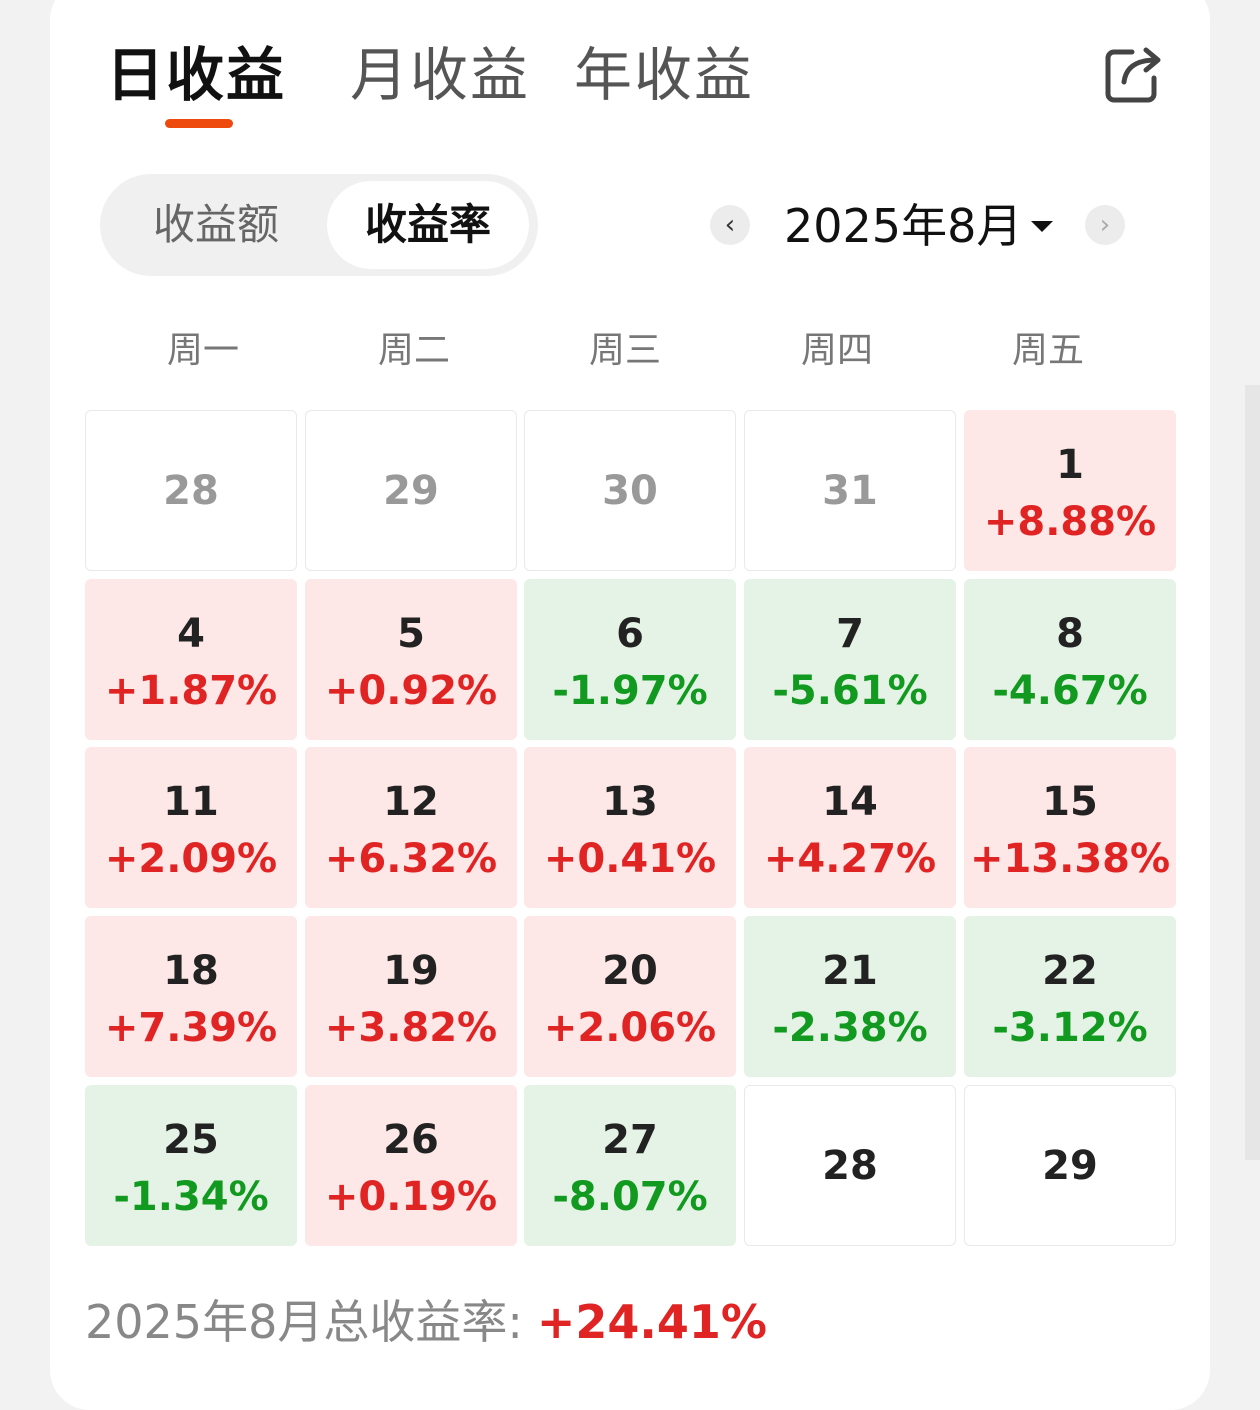 The width and height of the screenshot is (1260, 1410). What do you see at coordinates (191, 859) in the screenshot?
I see `calendar-day-rate: +2.09%` at bounding box center [191, 859].